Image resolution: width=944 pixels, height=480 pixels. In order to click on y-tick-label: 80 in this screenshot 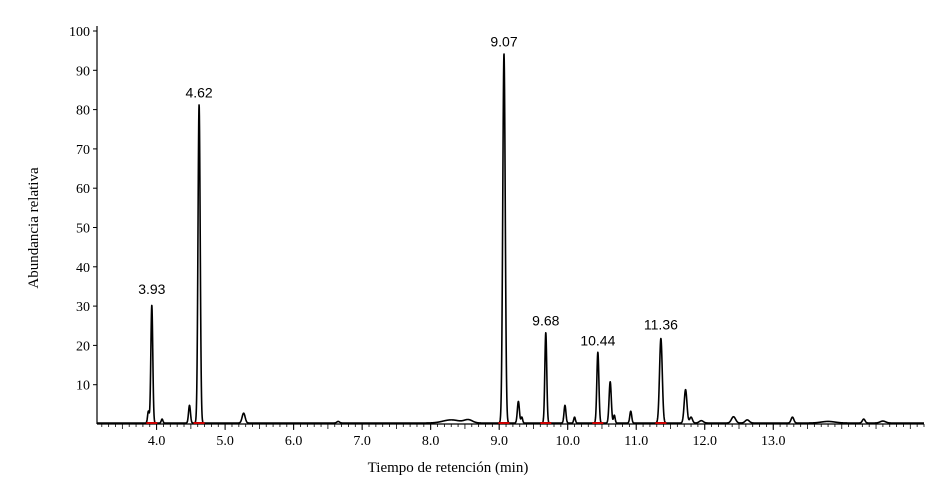, I will do `click(83, 111)`.